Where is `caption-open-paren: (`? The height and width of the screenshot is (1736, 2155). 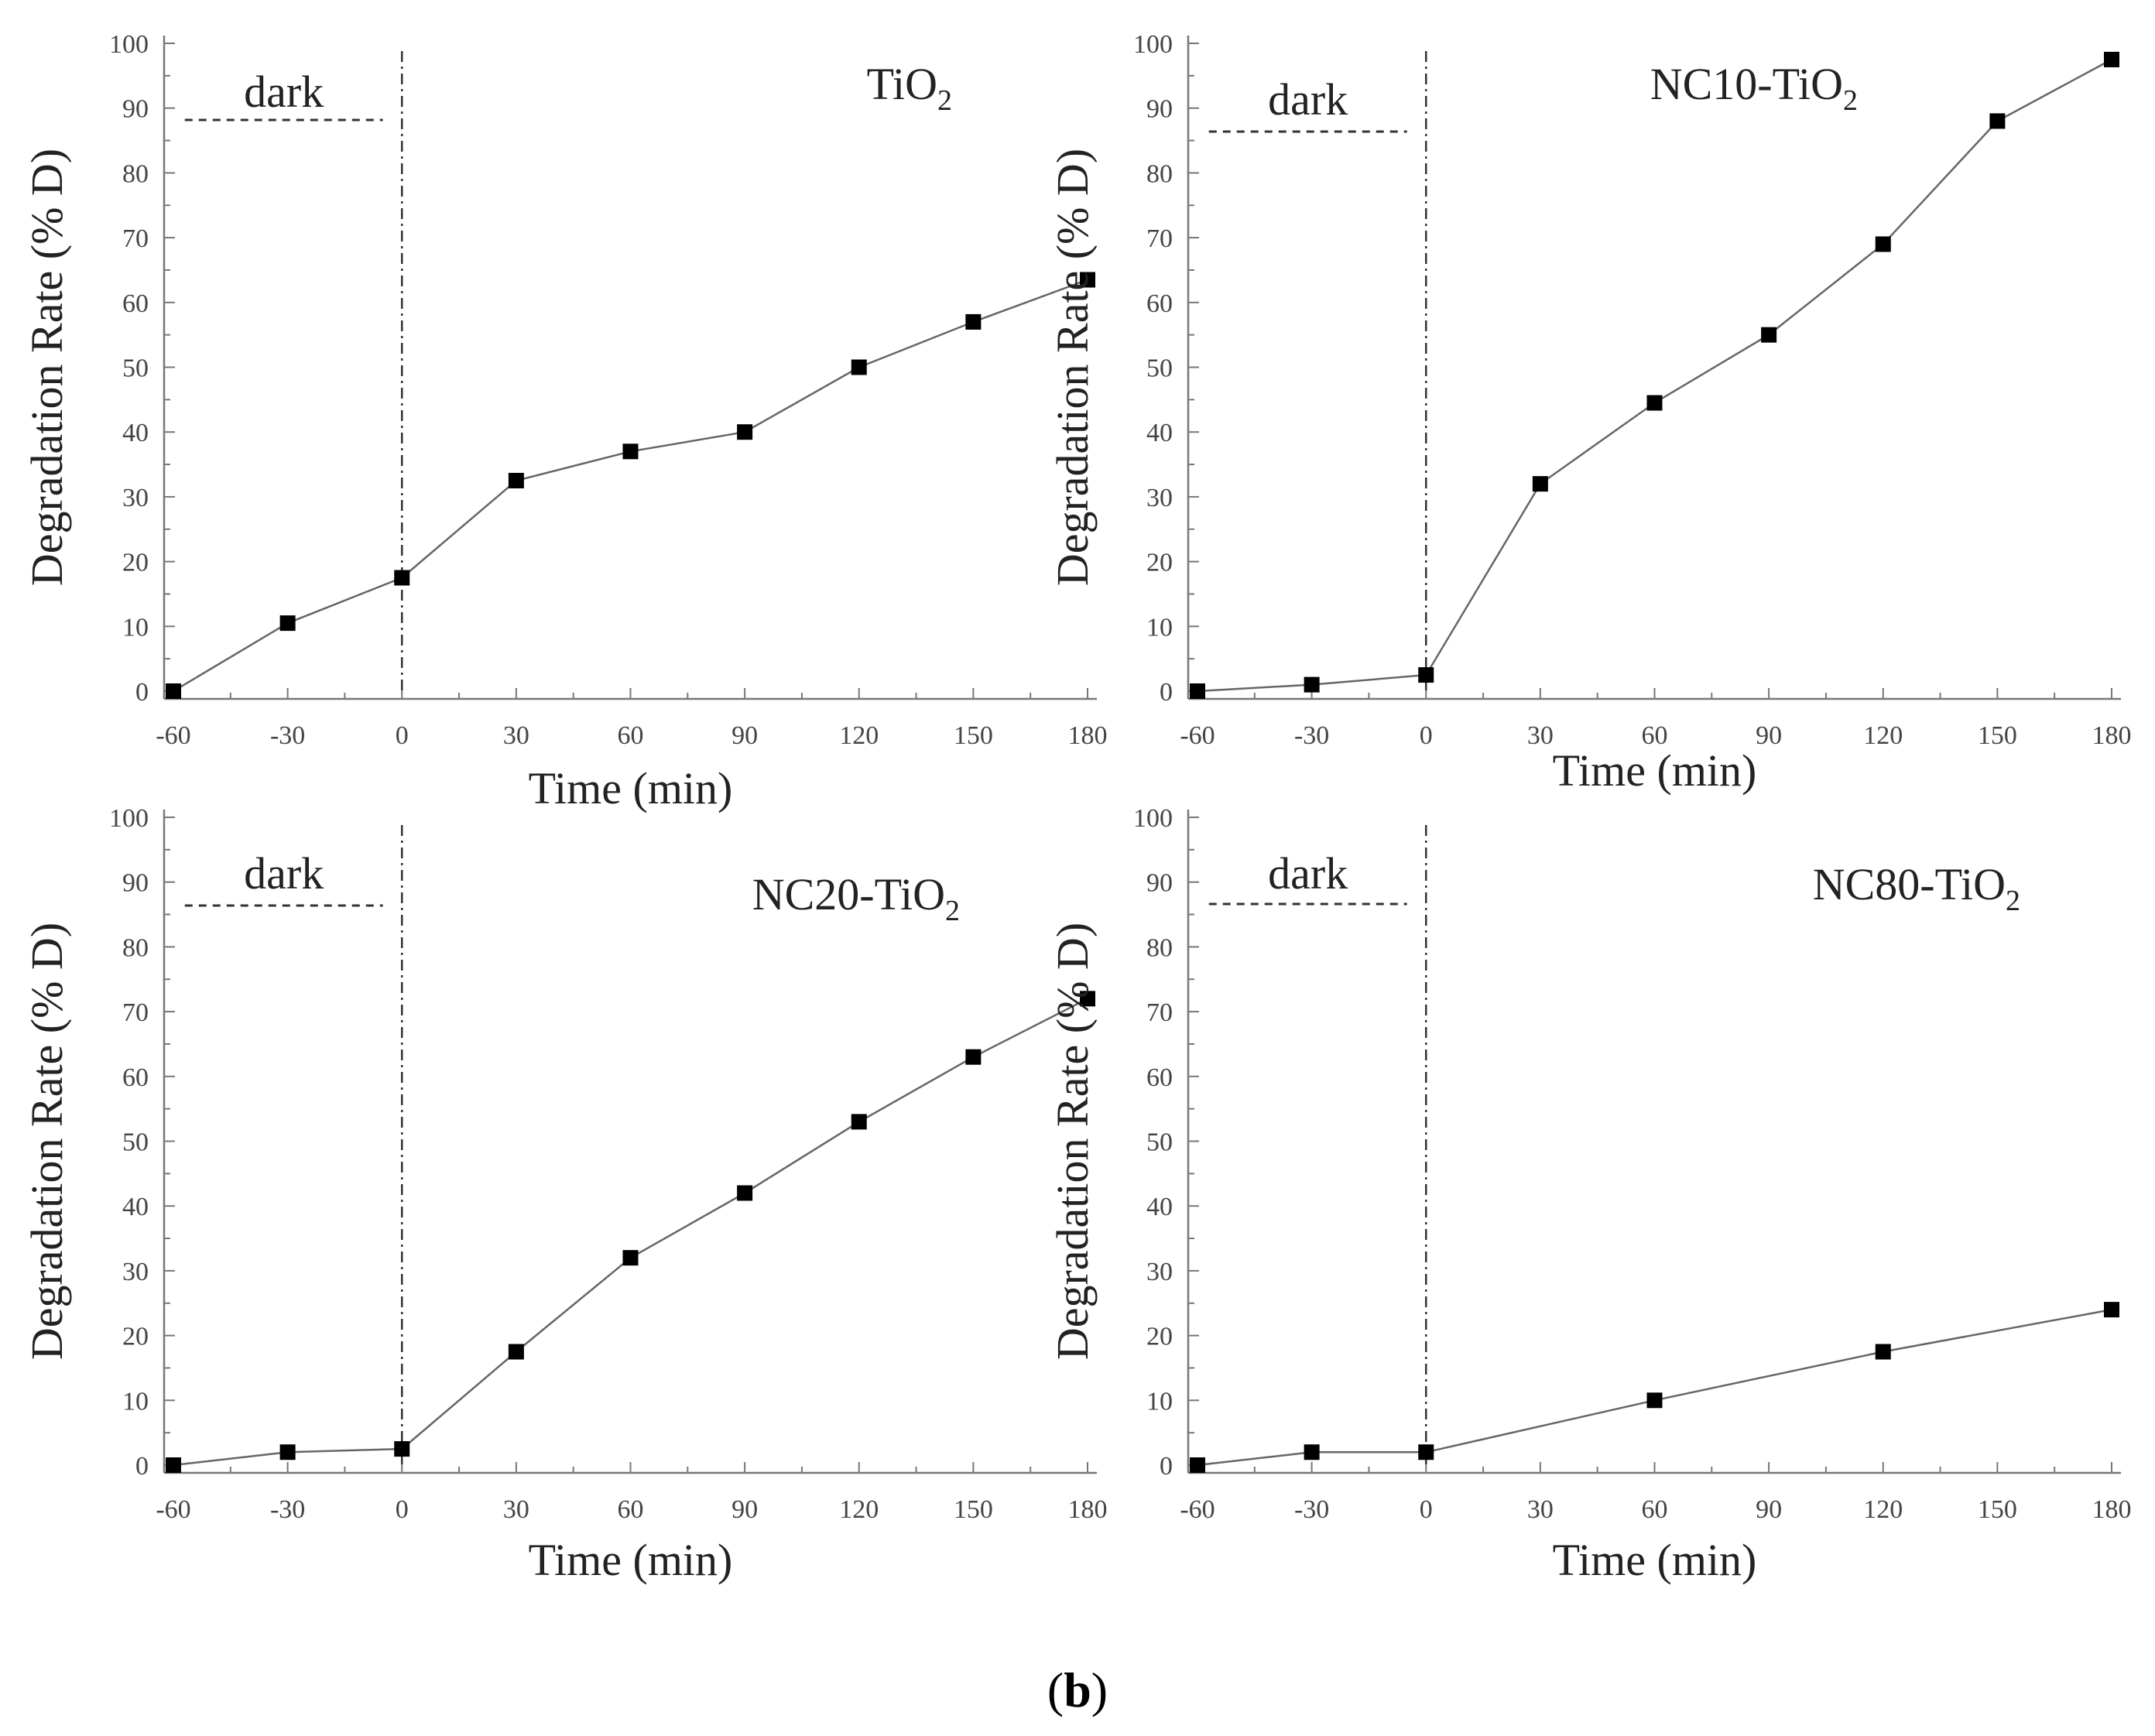 caption-open-paren: ( is located at coordinates (1056, 1689).